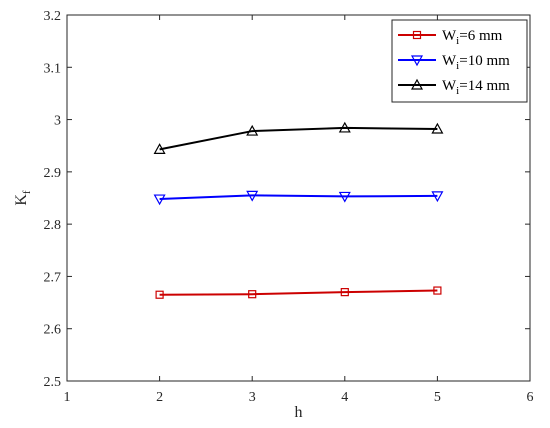 This screenshot has height=428, width=550. I want to click on svg-text: Kf, so click(23, 198).